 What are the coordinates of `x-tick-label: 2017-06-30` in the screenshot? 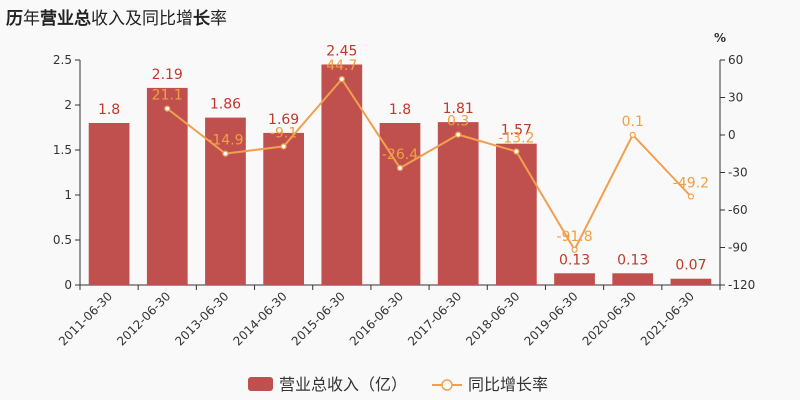 It's located at (434, 318).